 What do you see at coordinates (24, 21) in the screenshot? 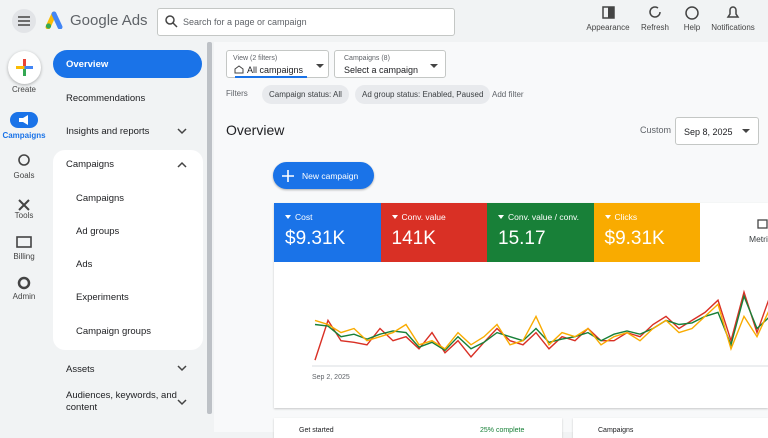
I see `menu-button` at bounding box center [24, 21].